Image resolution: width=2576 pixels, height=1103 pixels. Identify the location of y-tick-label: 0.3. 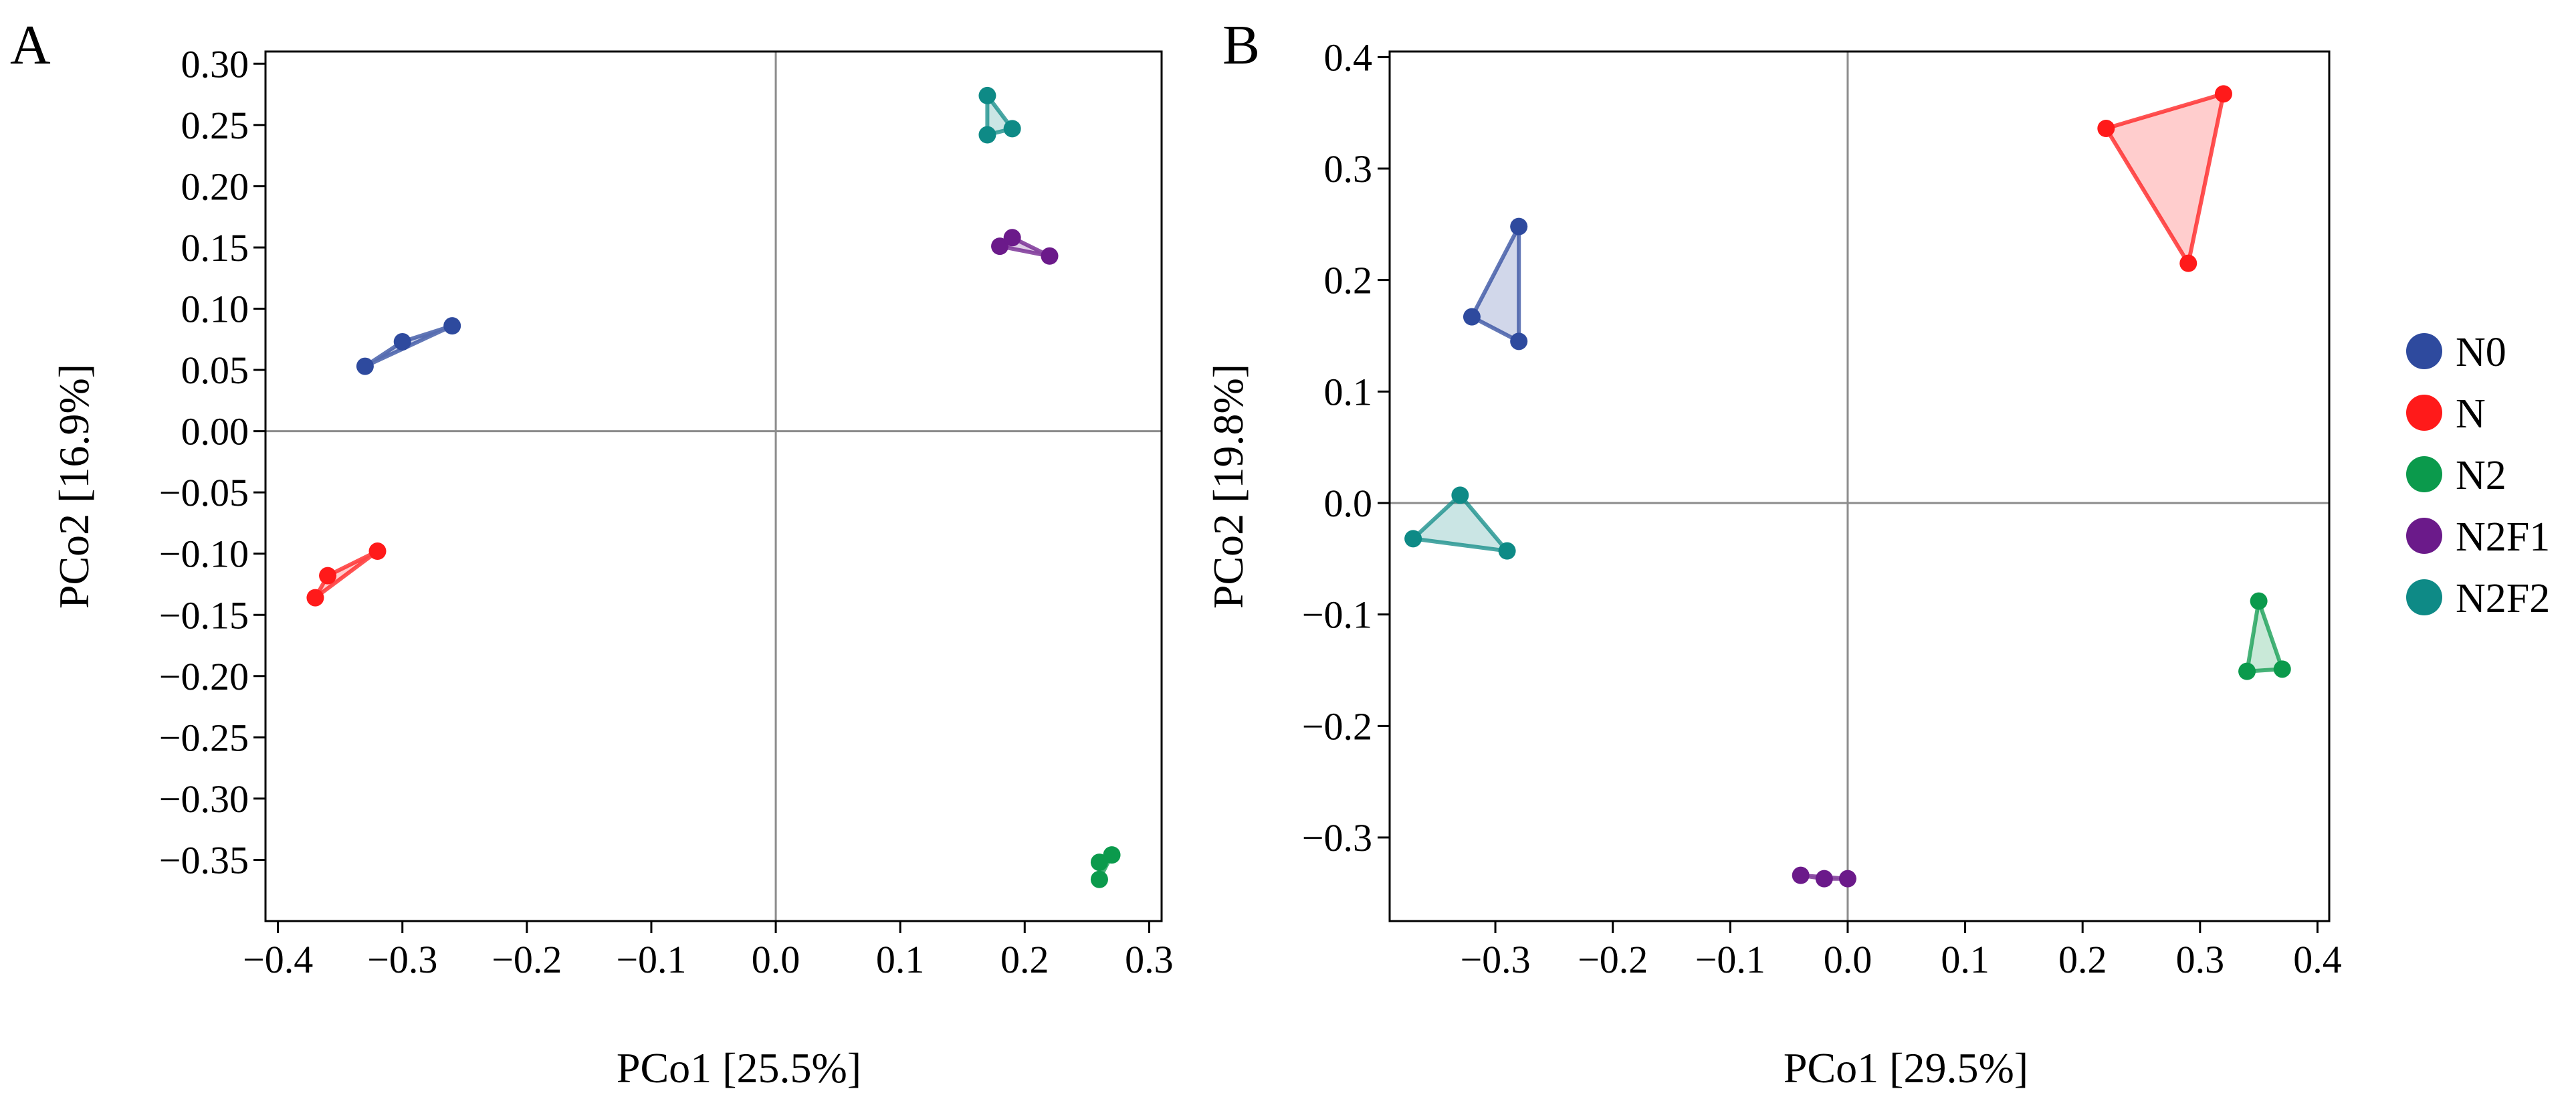
(1348, 169).